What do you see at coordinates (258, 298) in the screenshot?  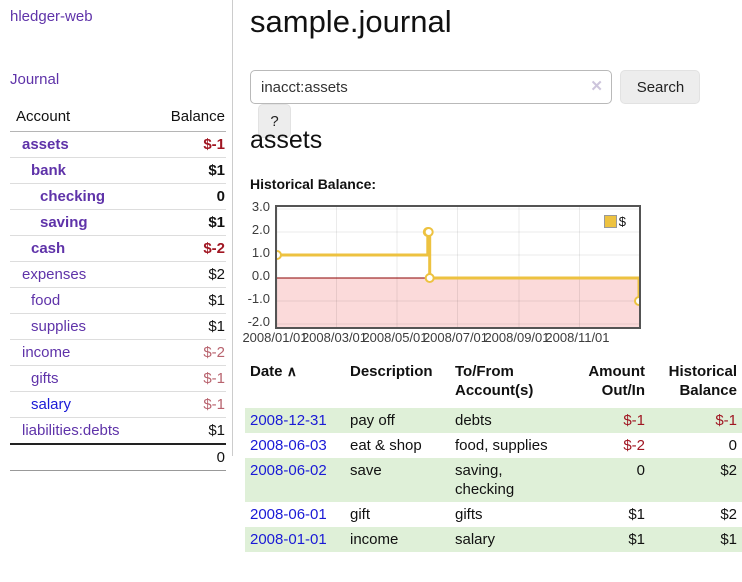 I see `y-tick-label: -1.0` at bounding box center [258, 298].